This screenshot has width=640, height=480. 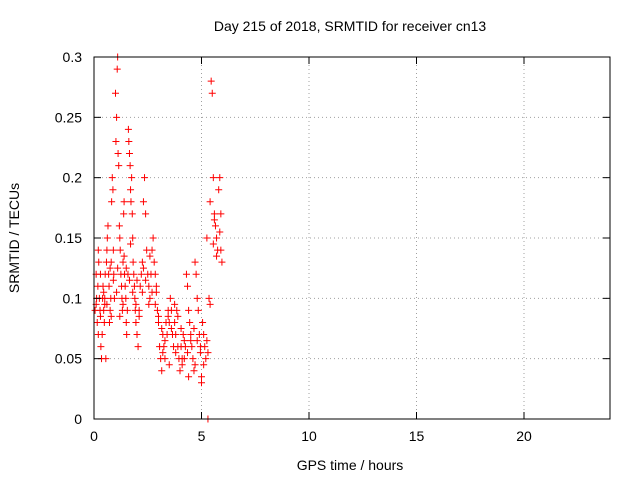 I want to click on y-axis-label: SRMTID / TECUs, so click(x=14, y=238).